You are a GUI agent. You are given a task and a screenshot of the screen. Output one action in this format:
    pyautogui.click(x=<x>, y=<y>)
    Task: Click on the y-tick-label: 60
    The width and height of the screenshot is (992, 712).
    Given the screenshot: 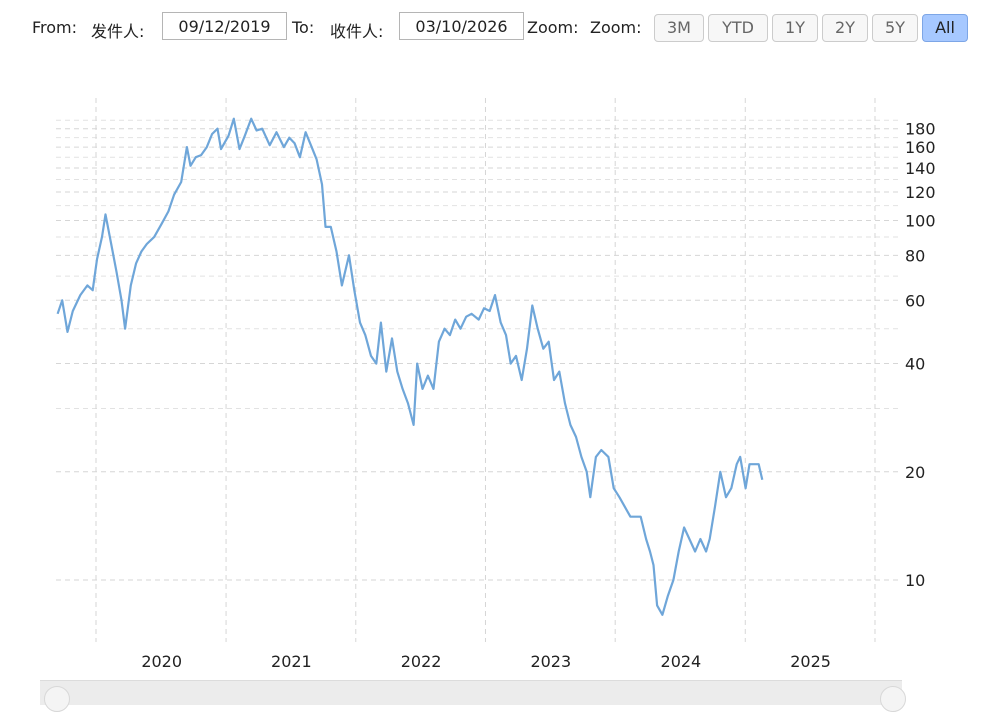 What is the action you would take?
    pyautogui.click(x=915, y=300)
    